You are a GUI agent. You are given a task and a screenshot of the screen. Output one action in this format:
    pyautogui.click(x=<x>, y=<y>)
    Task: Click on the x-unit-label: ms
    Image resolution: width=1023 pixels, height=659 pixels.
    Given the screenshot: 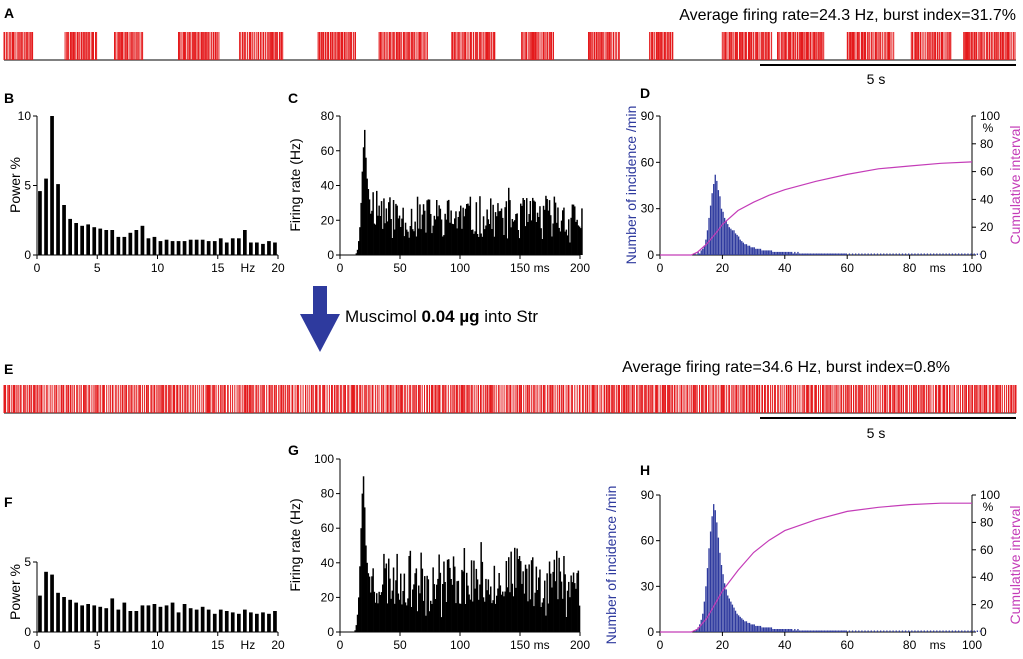 What is the action you would take?
    pyautogui.click(x=938, y=645)
    